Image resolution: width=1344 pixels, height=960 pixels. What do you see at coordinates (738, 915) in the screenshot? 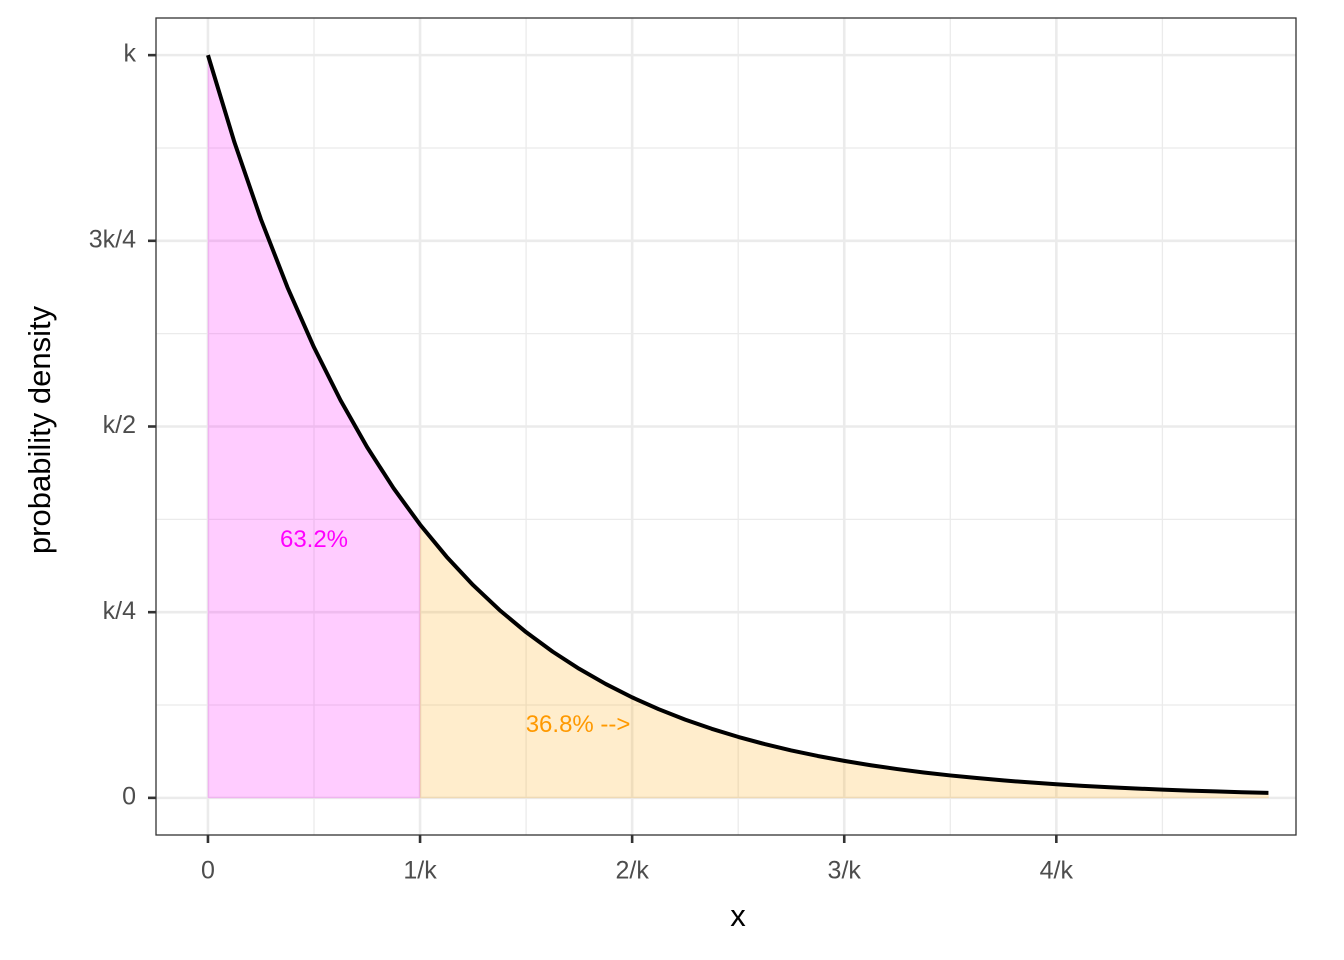
I see `x-axis-title: x` at bounding box center [738, 915].